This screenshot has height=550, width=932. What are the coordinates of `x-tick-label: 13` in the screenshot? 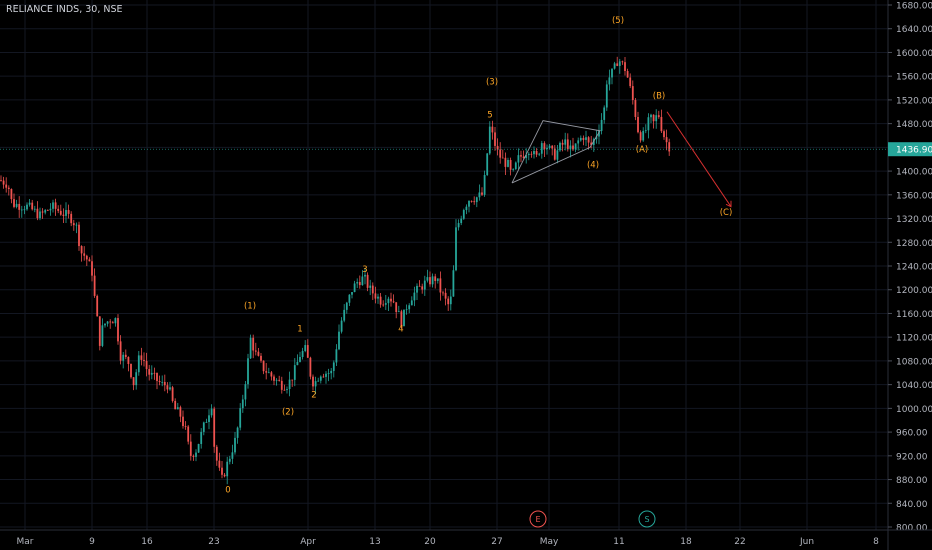 It's located at (374, 542).